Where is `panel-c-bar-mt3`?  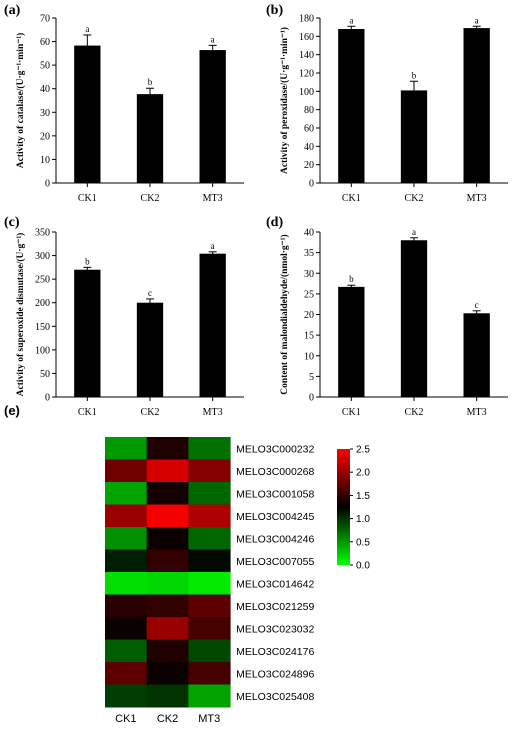
panel-c-bar-mt3 is located at coordinates (212, 325).